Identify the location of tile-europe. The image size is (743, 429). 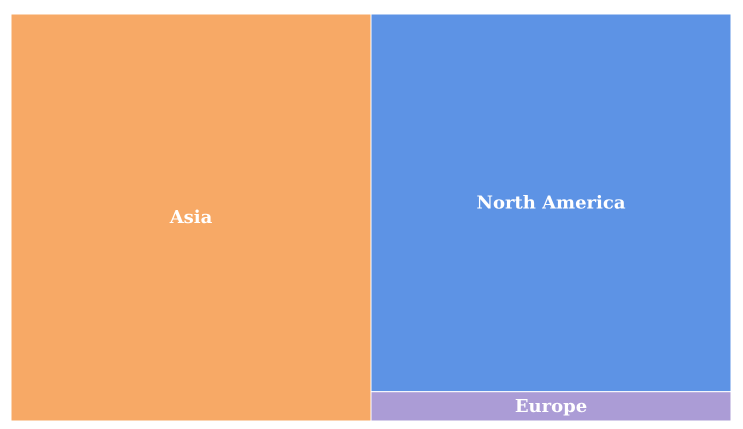
(551, 406).